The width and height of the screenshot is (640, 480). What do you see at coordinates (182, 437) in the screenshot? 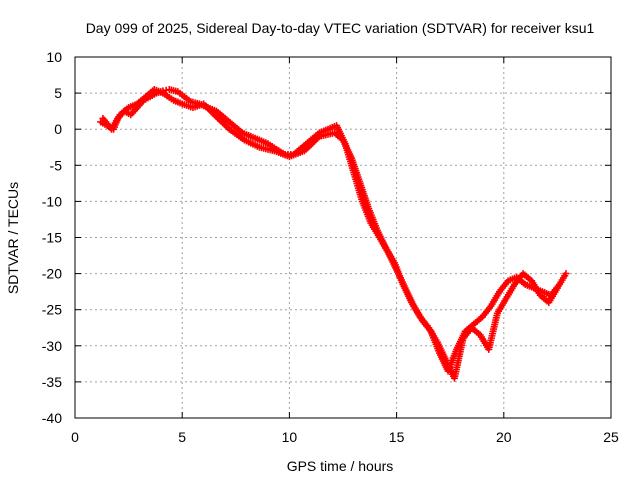
I see `x-tick-label: 5` at bounding box center [182, 437].